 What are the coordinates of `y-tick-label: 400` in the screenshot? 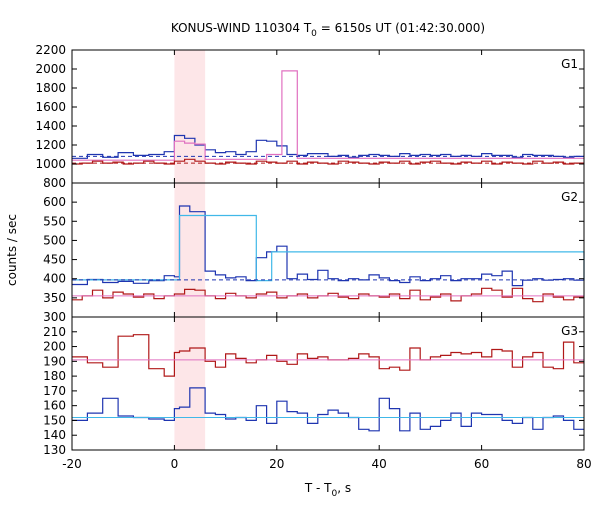 It's located at (54, 279).